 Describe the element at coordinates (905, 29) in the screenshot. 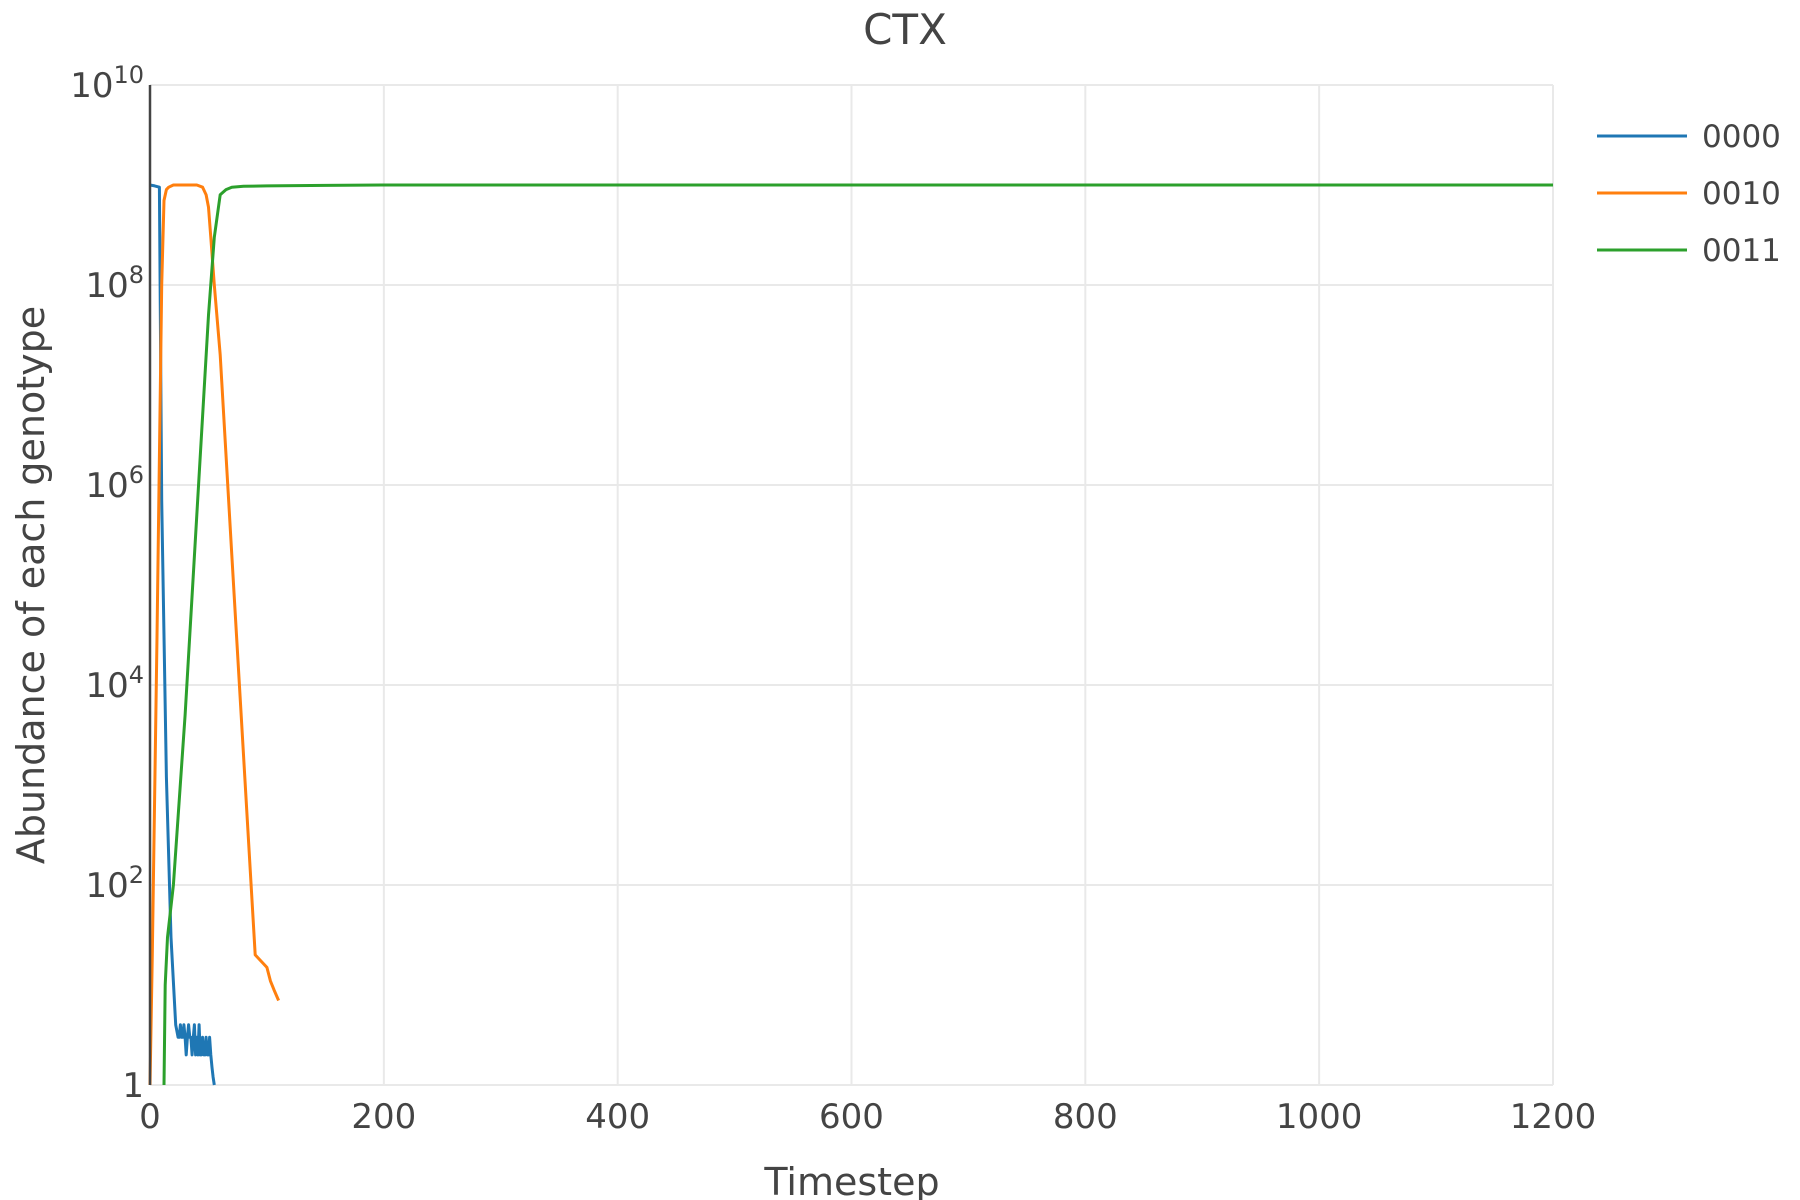

I see `chart-title: CTX` at that location.